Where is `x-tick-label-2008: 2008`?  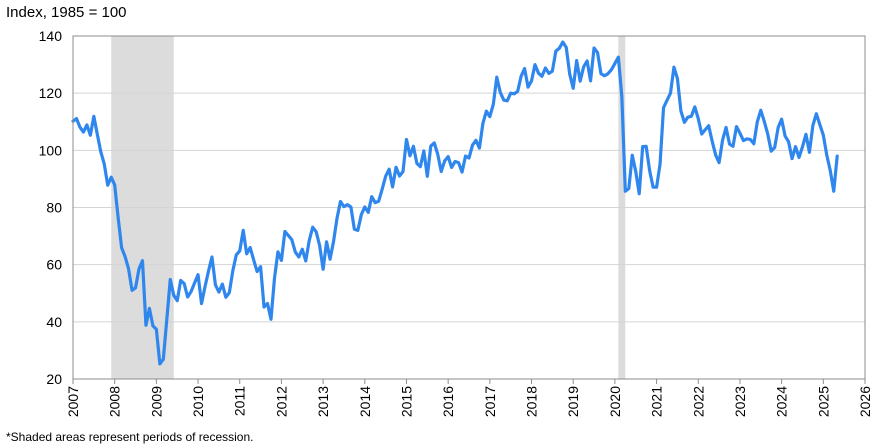
x-tick-label-2008: 2008 is located at coordinates (115, 401).